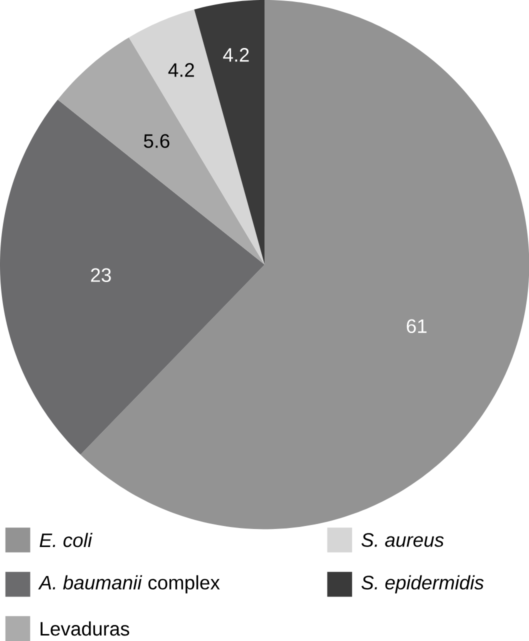  What do you see at coordinates (66, 540) in the screenshot?
I see `legend-label: E. coli` at bounding box center [66, 540].